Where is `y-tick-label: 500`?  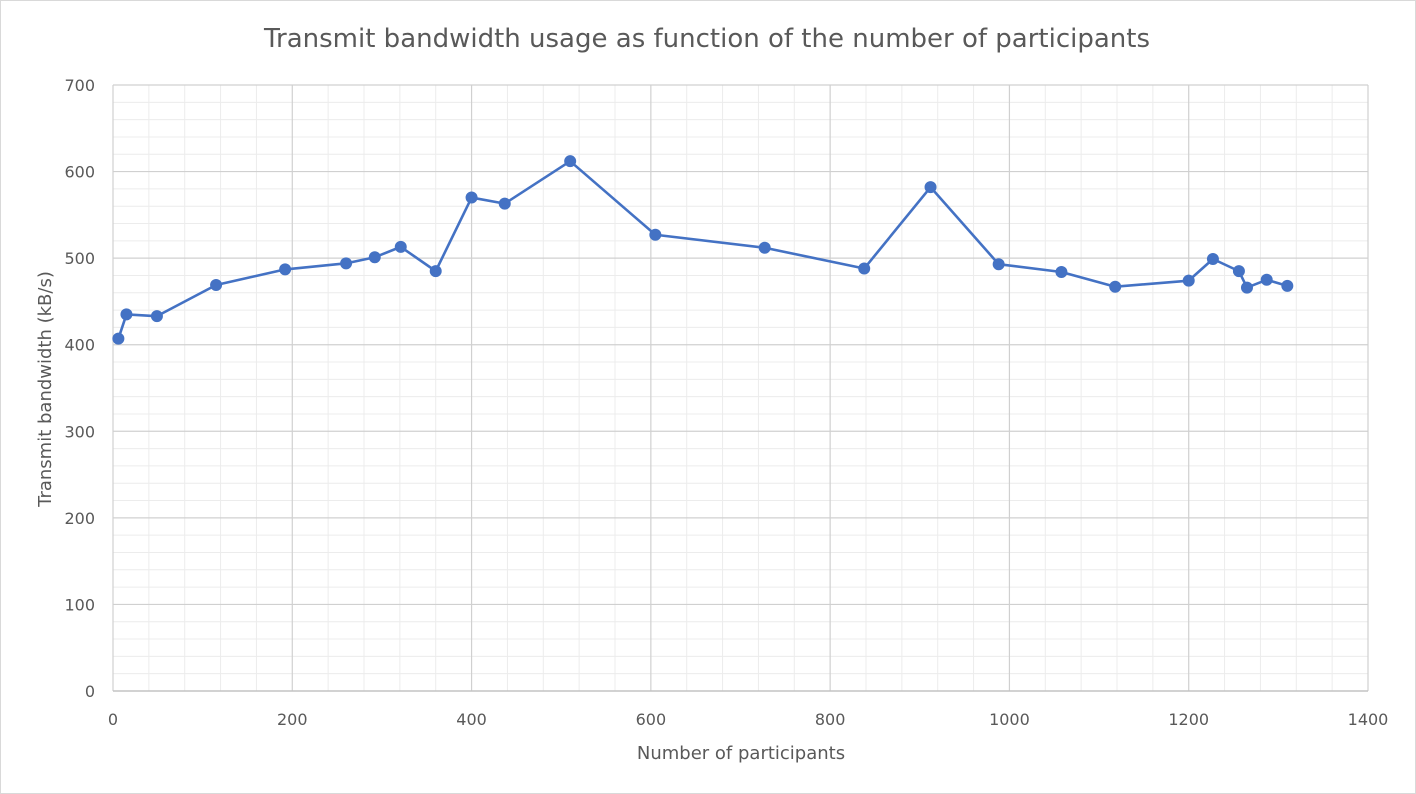
y-tick-label: 500 is located at coordinates (79, 258).